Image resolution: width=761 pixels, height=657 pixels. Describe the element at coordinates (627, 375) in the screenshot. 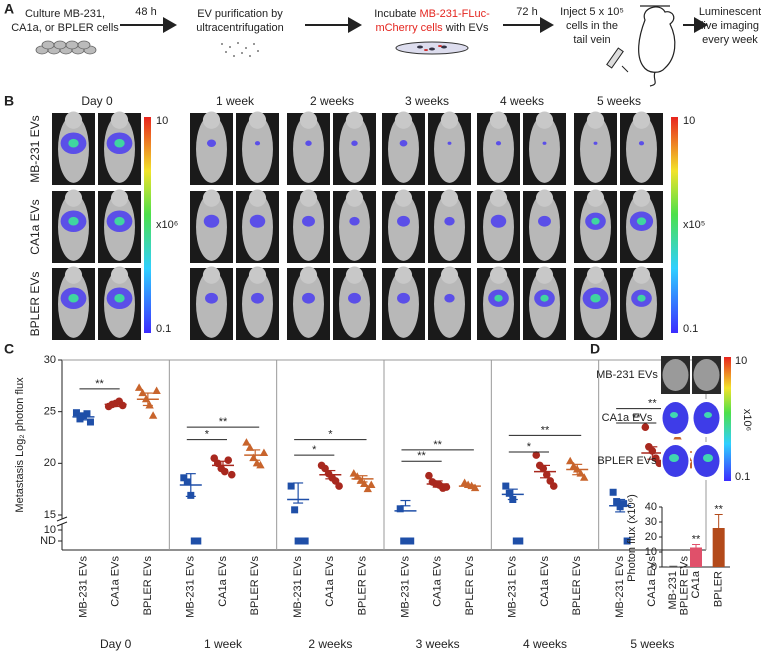

I see `image-row-label: MB-231 EVs` at that location.